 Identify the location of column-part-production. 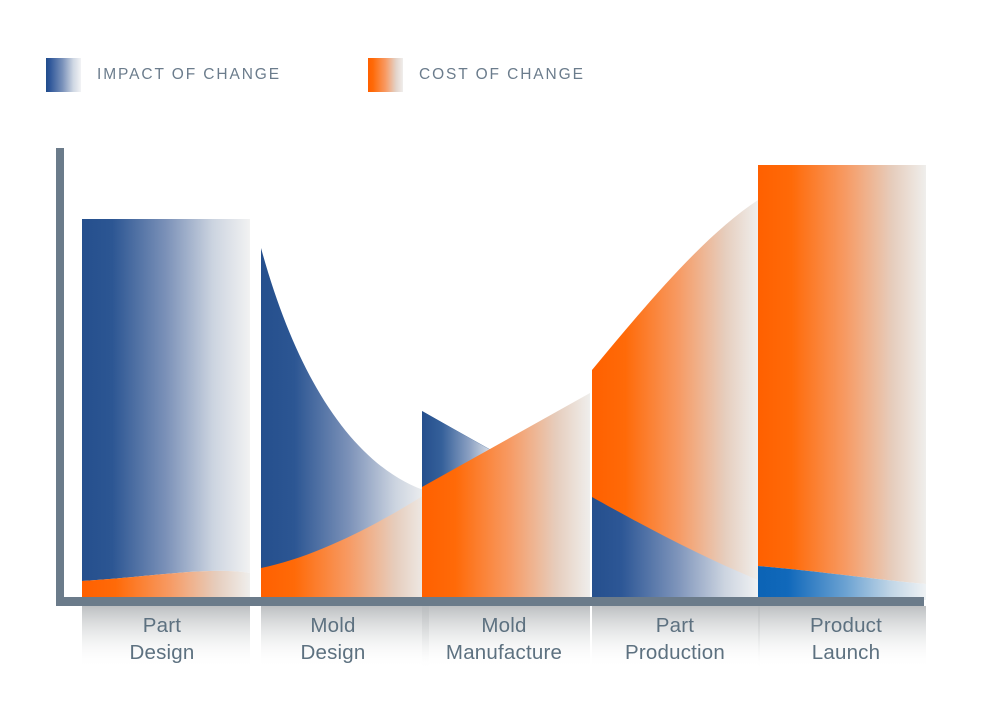
(675, 400).